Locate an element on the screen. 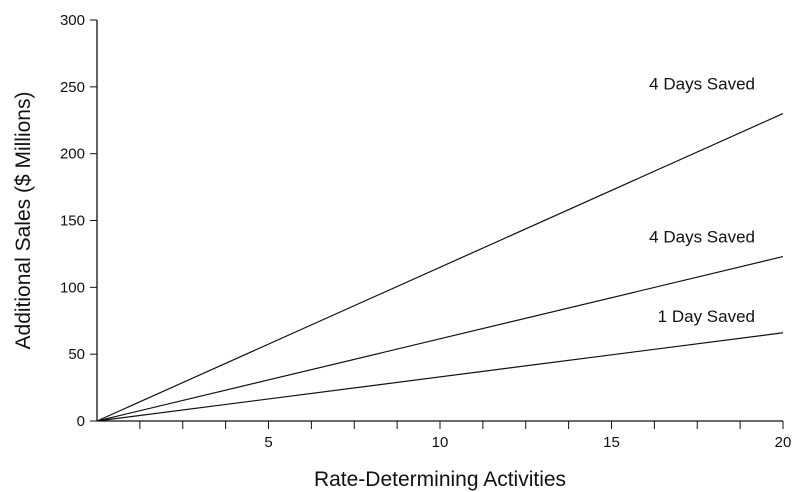 Image resolution: width=794 pixels, height=492 pixels. y-tick-label: 300 is located at coordinates (72, 20).